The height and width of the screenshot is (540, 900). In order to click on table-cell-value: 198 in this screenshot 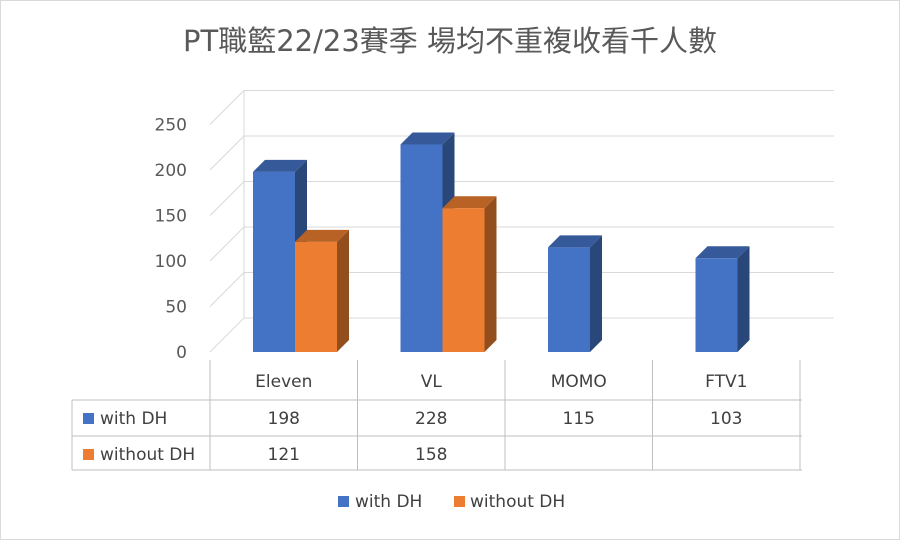, I will do `click(284, 419)`.